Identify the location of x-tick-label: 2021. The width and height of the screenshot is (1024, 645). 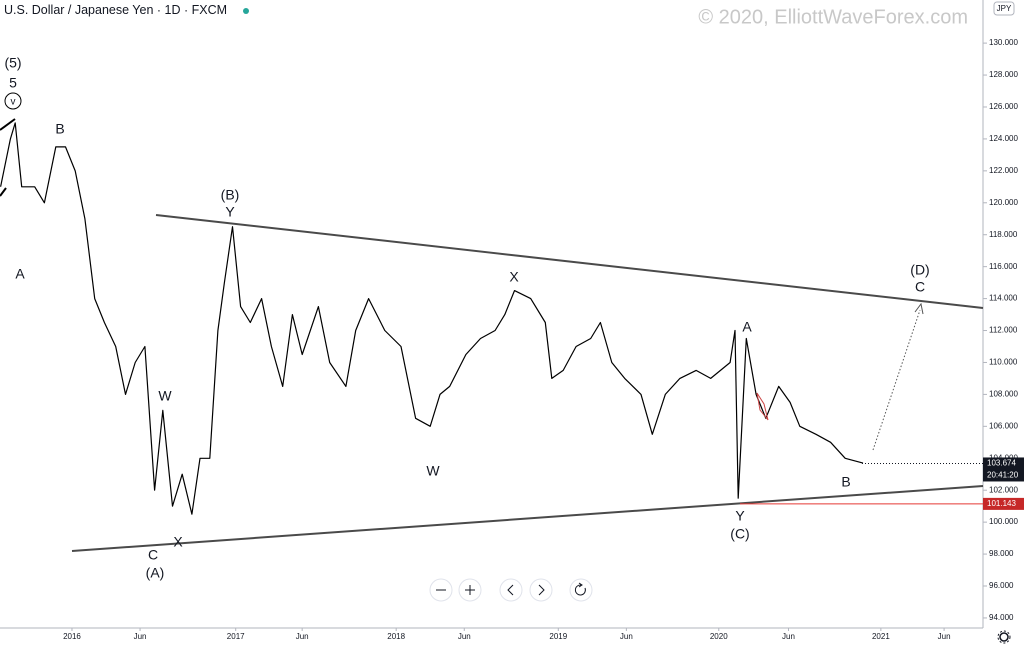
(881, 636).